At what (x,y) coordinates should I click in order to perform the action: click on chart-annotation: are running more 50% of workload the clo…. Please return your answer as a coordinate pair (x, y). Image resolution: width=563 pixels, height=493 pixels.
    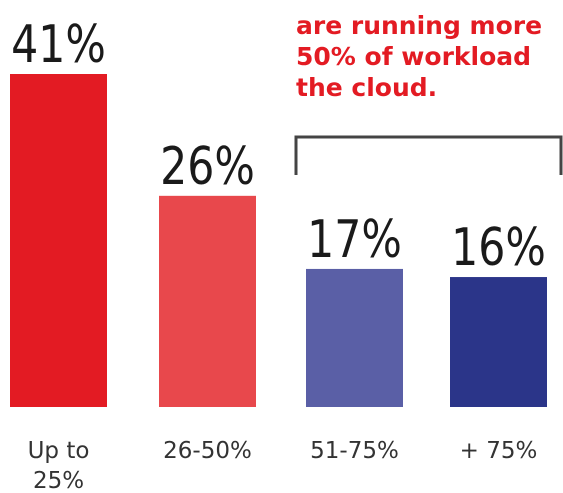
    Looking at the image, I should click on (429, 56).